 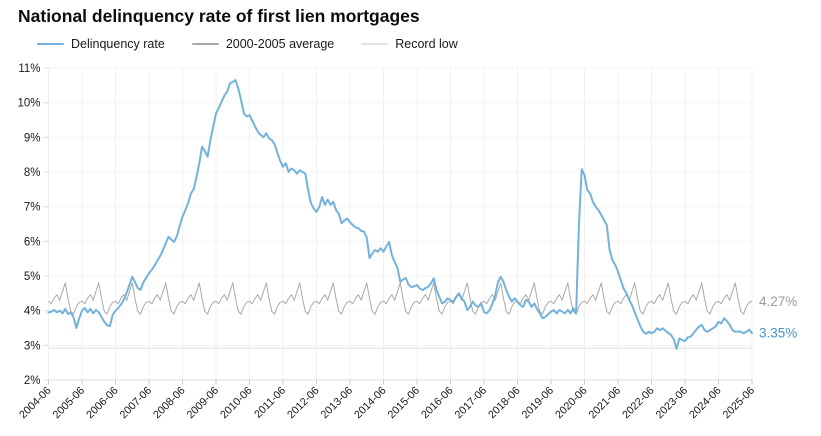 What do you see at coordinates (778, 301) in the screenshot?
I see `average-value-annotation: 4.27%` at bounding box center [778, 301].